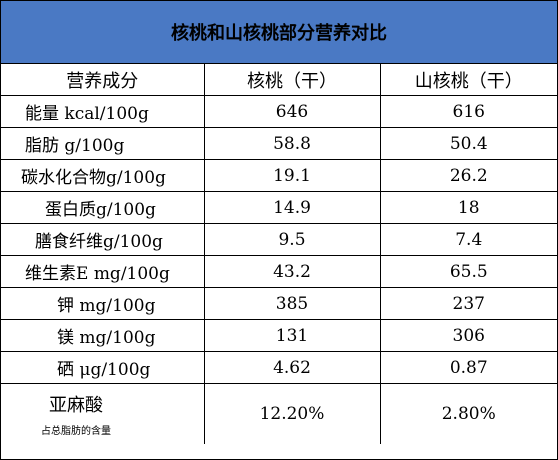  I want to click on table-title-bar: 核桃和山核桃部分营养对比, so click(279, 32).